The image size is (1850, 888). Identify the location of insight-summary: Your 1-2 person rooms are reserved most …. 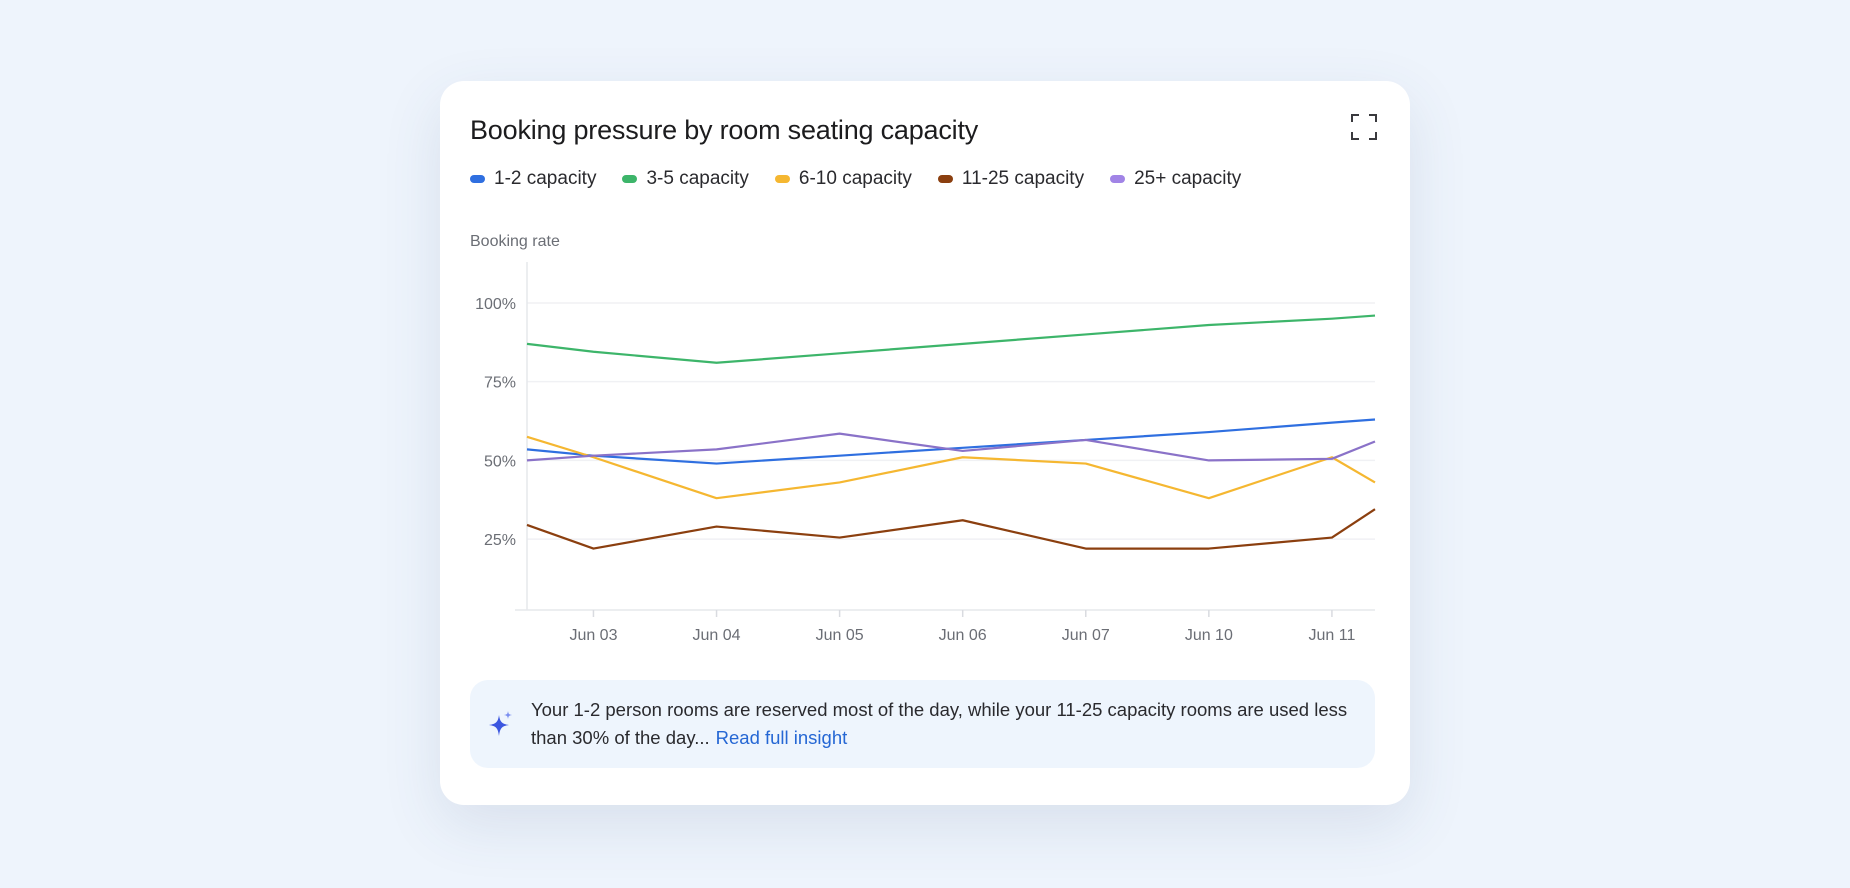
(939, 723).